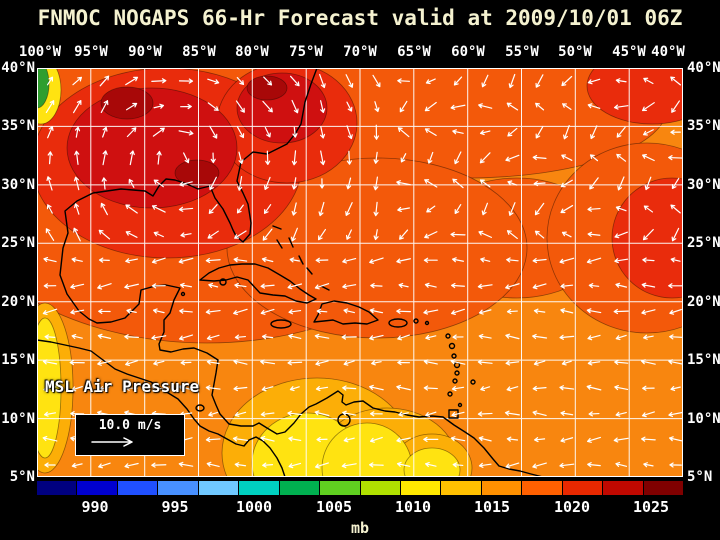  I want to click on lon-tick-label: 50°W, so click(575, 52).